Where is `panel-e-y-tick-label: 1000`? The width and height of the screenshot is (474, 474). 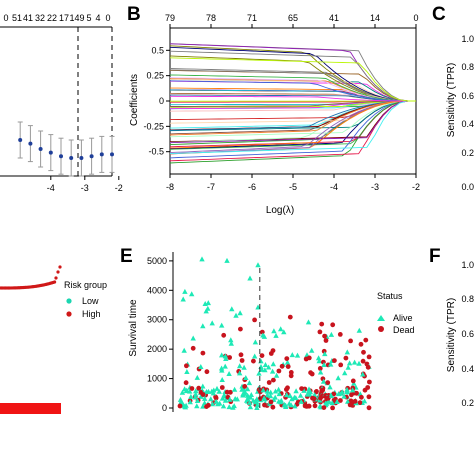 panel-e-y-tick-label: 1000 is located at coordinates (157, 379).